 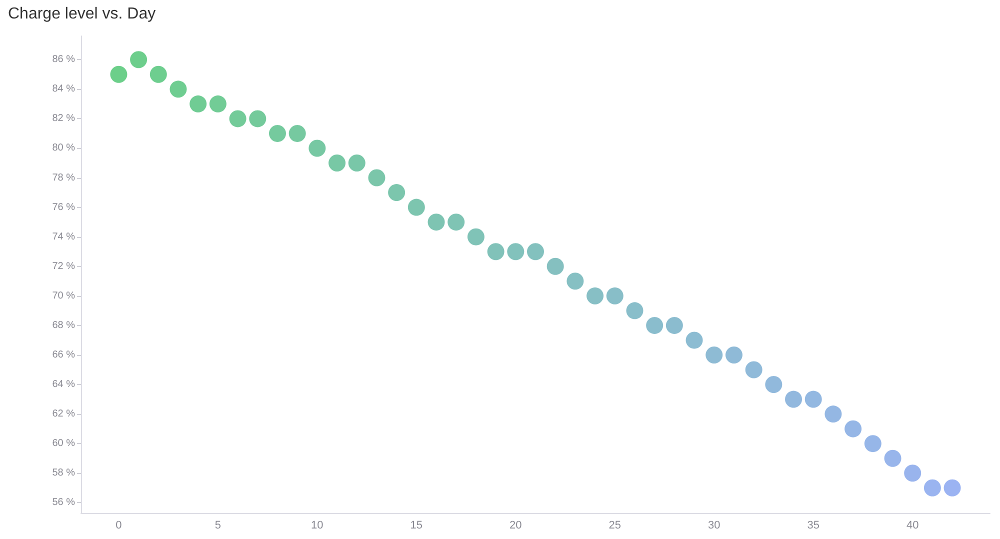 I want to click on x-tick-label: 25, so click(x=615, y=526).